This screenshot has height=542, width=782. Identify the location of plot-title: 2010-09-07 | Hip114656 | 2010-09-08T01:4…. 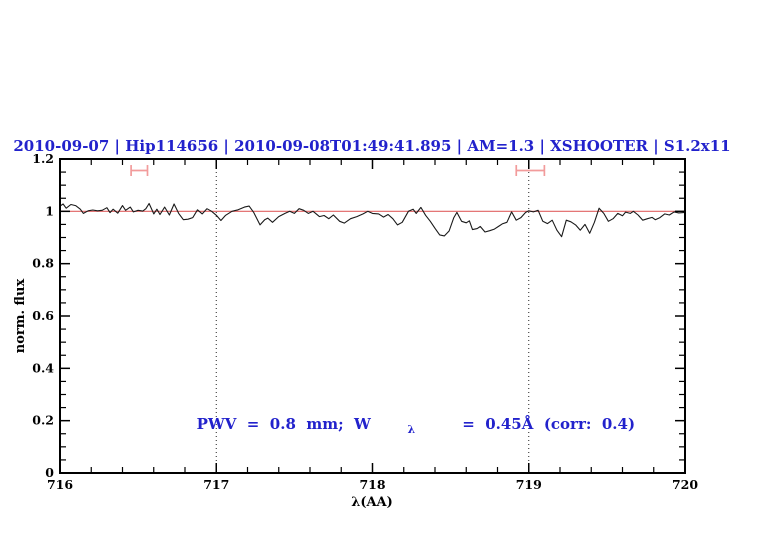
(371, 146).